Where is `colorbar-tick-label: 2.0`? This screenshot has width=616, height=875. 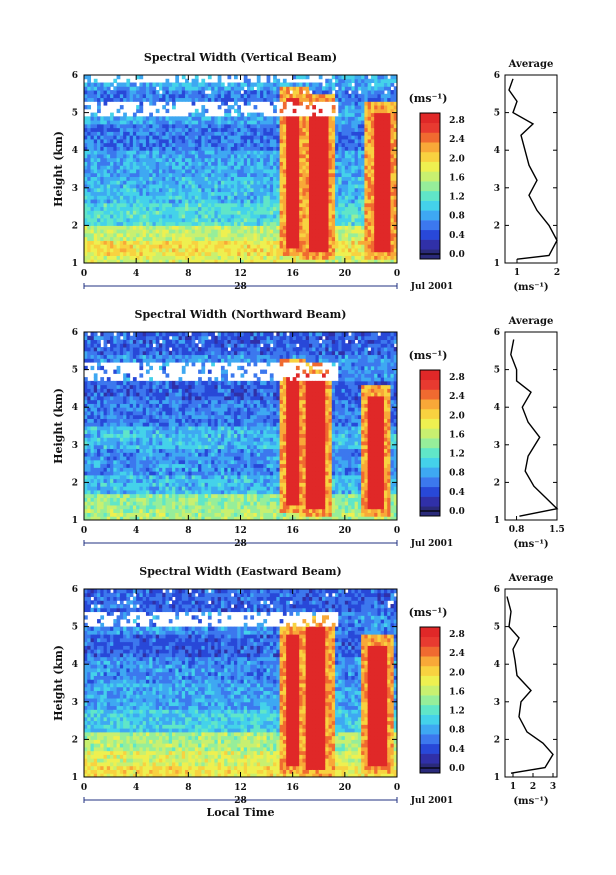
colorbar-tick-label: 2.0 is located at coordinates (457, 159).